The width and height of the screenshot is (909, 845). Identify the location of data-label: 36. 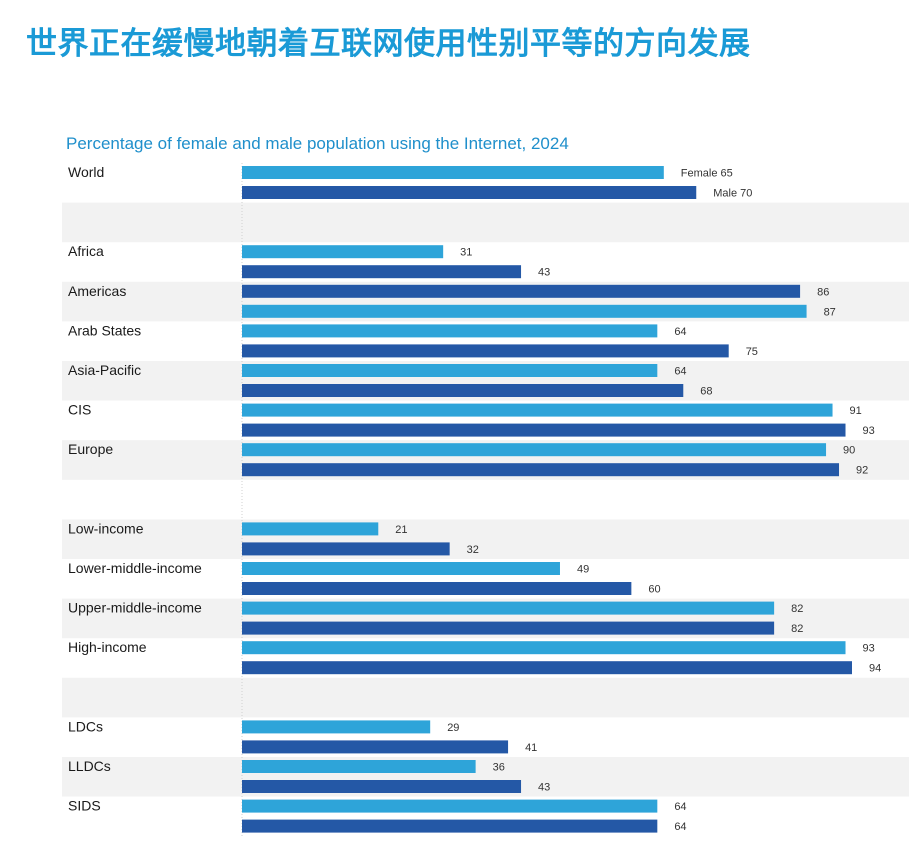
(499, 768).